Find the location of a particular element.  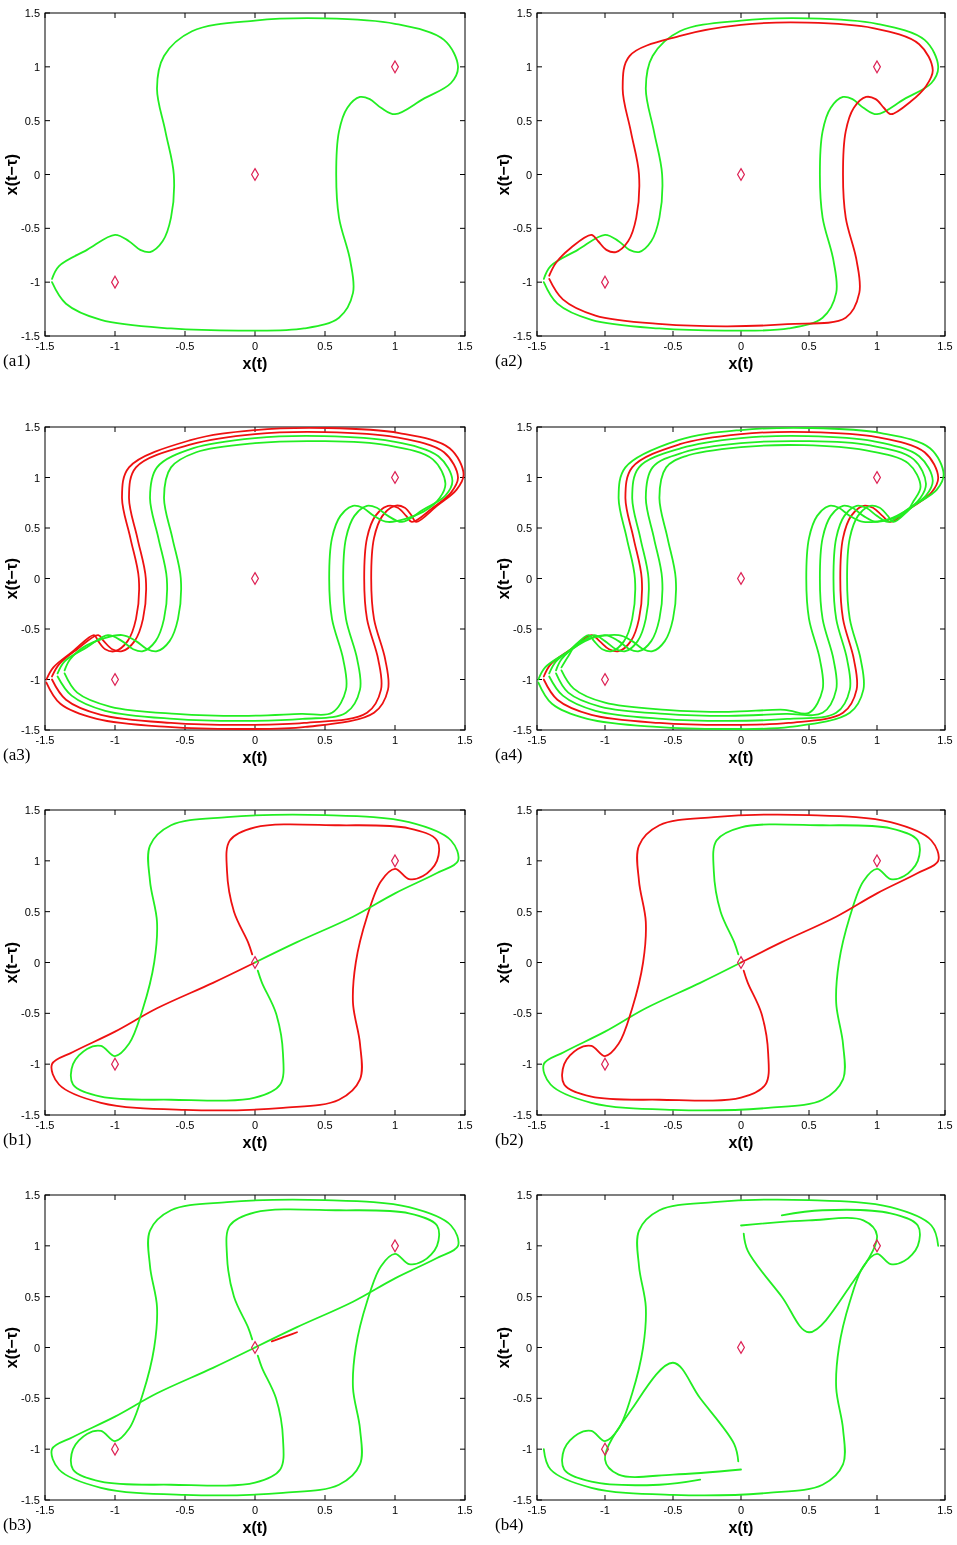

text: (b4) is located at coordinates (509, 1524).